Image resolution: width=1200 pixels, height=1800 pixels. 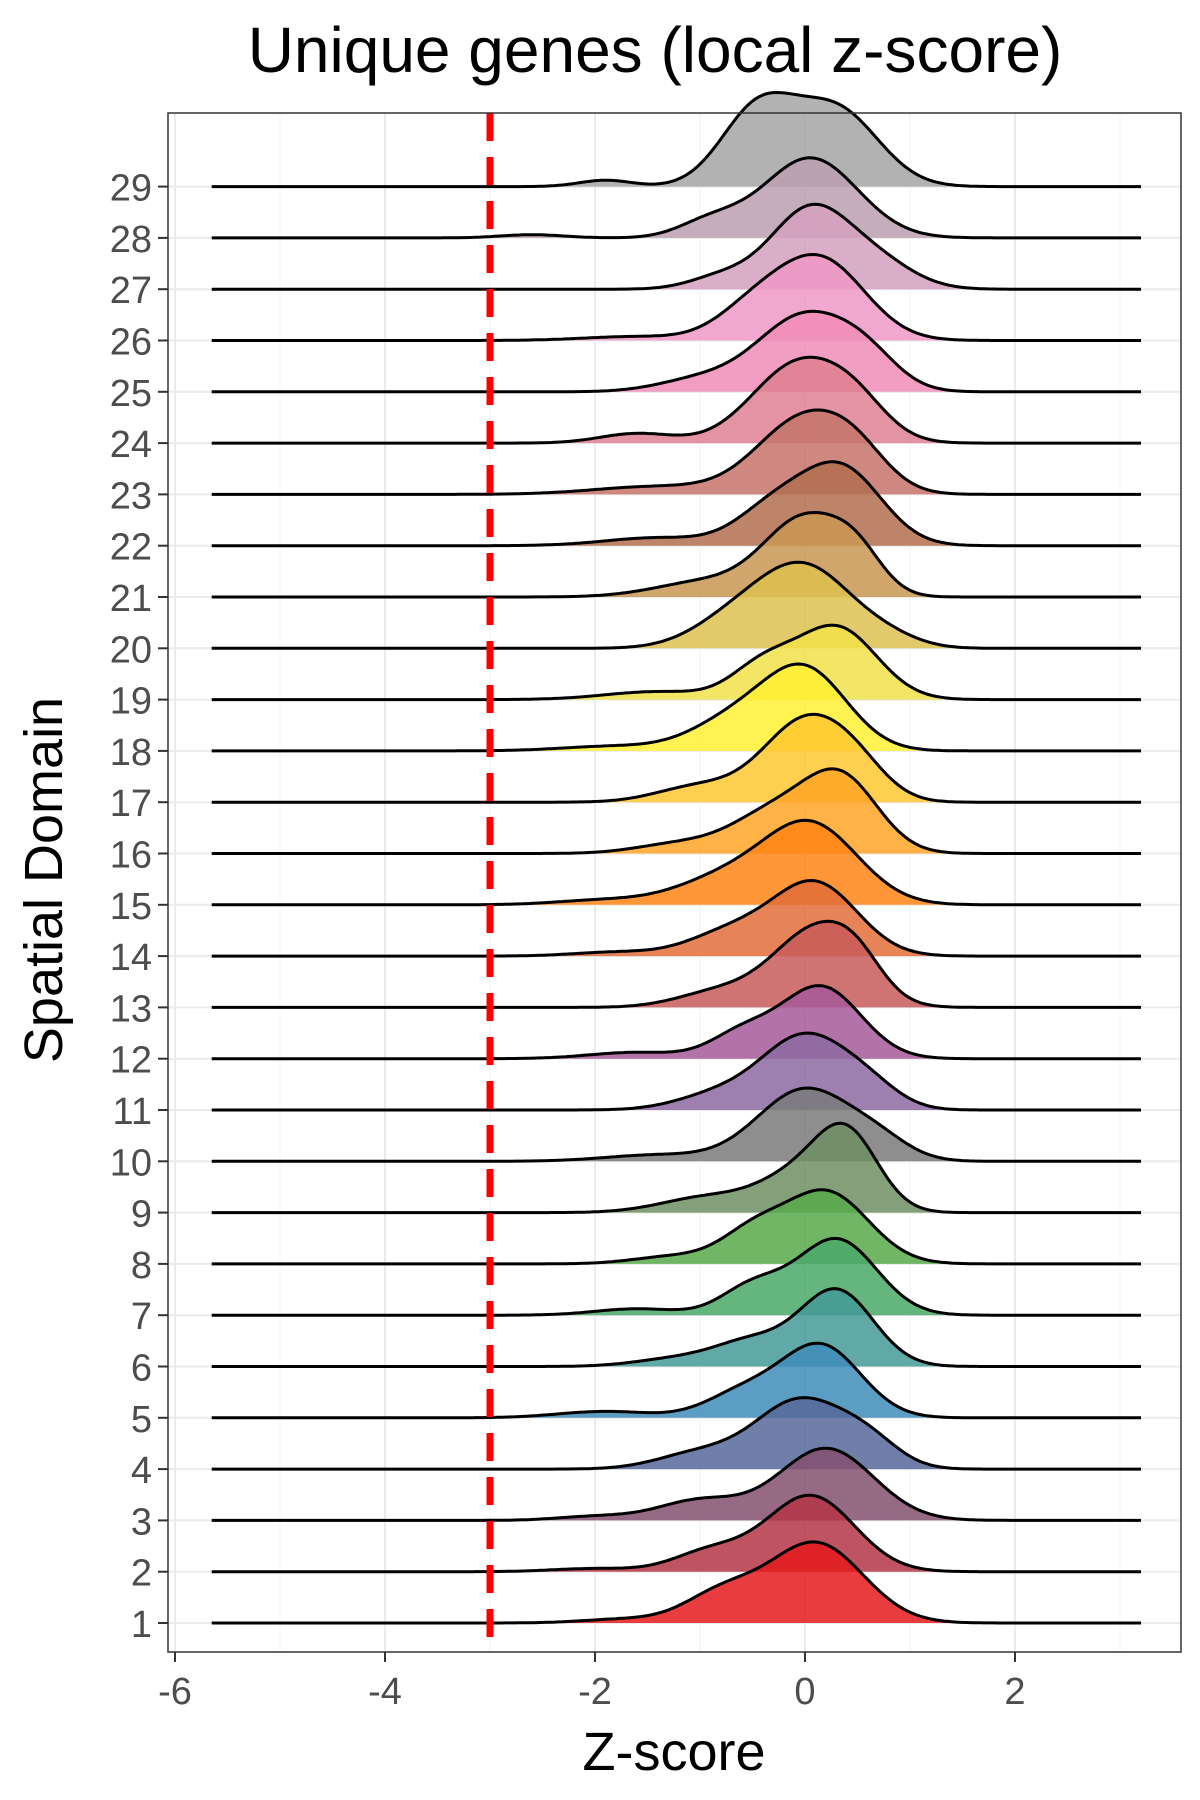 I want to click on x-tick-label: -6, so click(x=175, y=1692).